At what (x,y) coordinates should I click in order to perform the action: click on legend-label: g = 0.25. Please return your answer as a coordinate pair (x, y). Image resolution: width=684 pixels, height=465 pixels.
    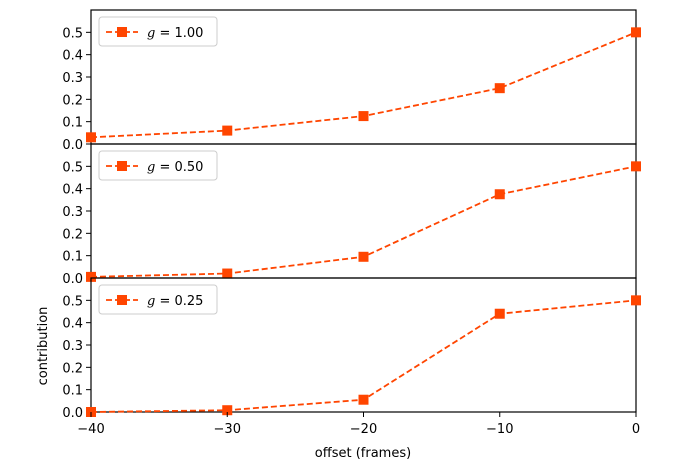
    Looking at the image, I should click on (175, 301).